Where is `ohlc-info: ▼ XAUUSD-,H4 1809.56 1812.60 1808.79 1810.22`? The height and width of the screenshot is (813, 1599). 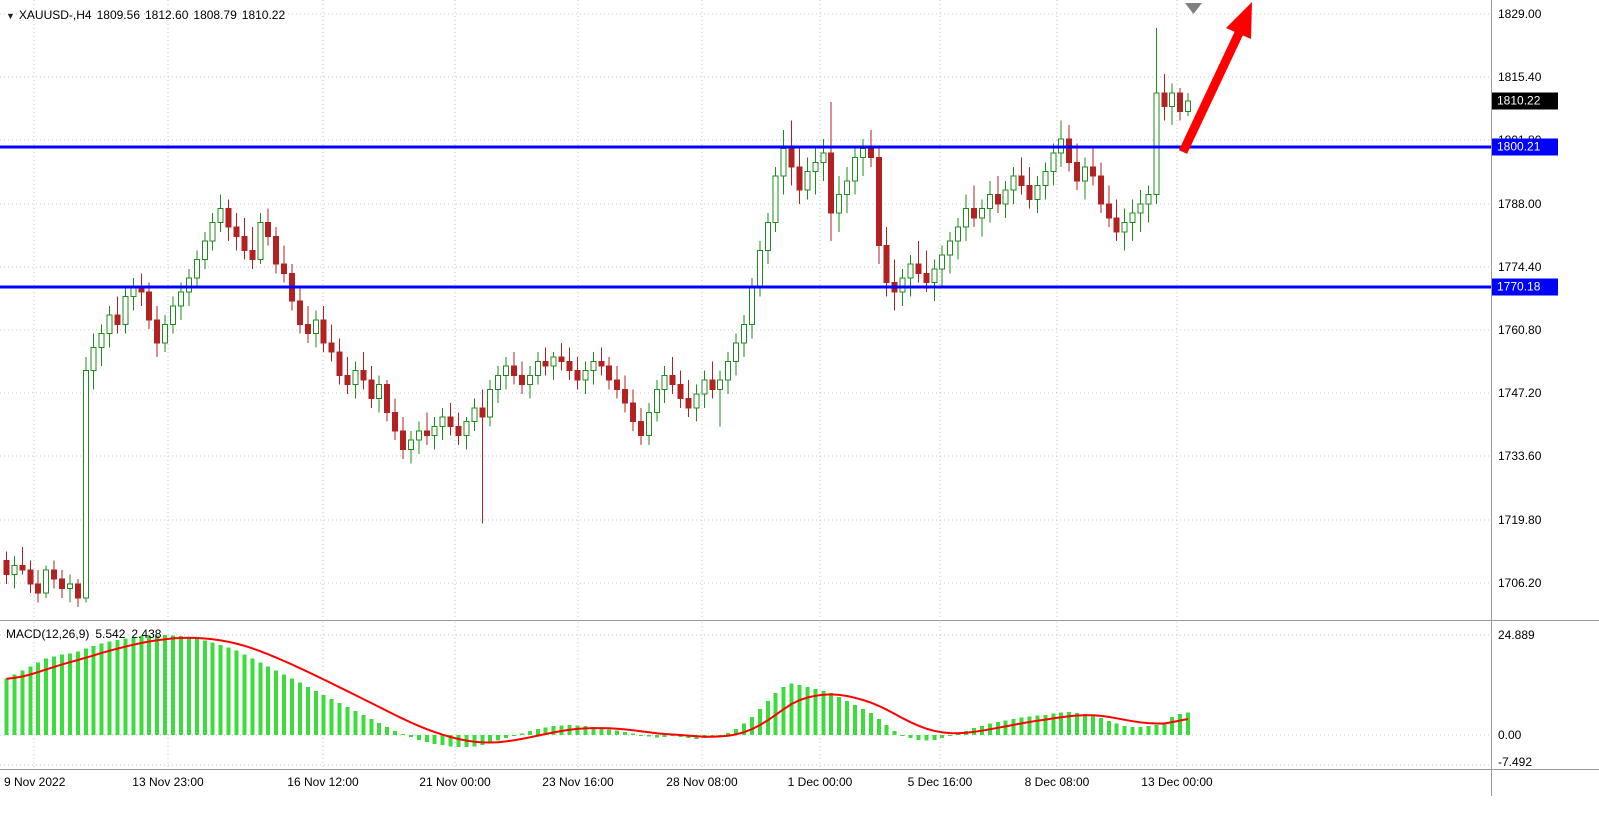 ohlc-info: ▼ XAUUSD-,H4 1809.56 1812.60 1808.79 1810.22 is located at coordinates (148, 15).